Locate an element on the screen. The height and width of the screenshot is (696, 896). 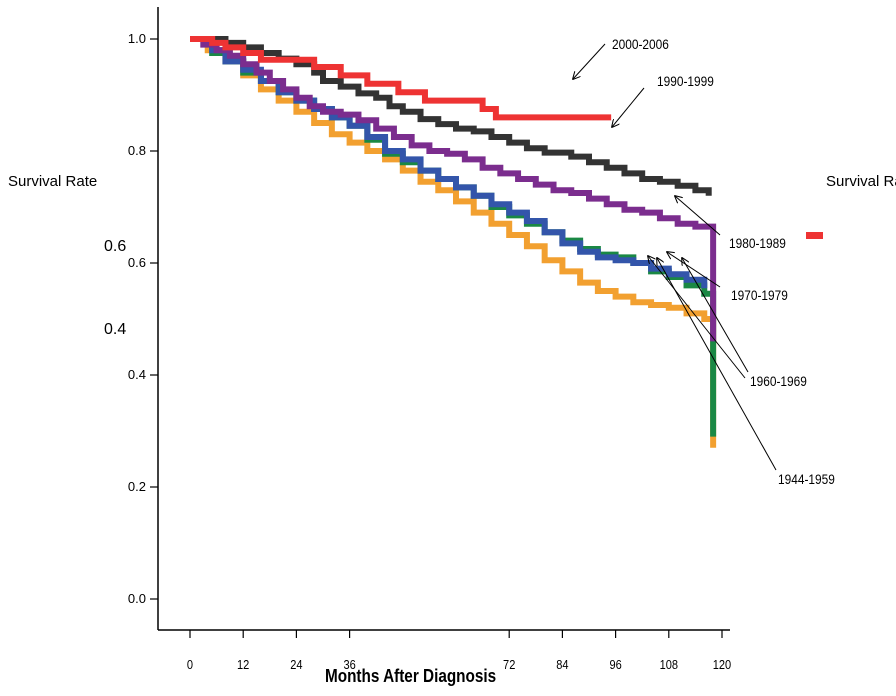
y-tick-label: 0.6 is located at coordinates (137, 262).